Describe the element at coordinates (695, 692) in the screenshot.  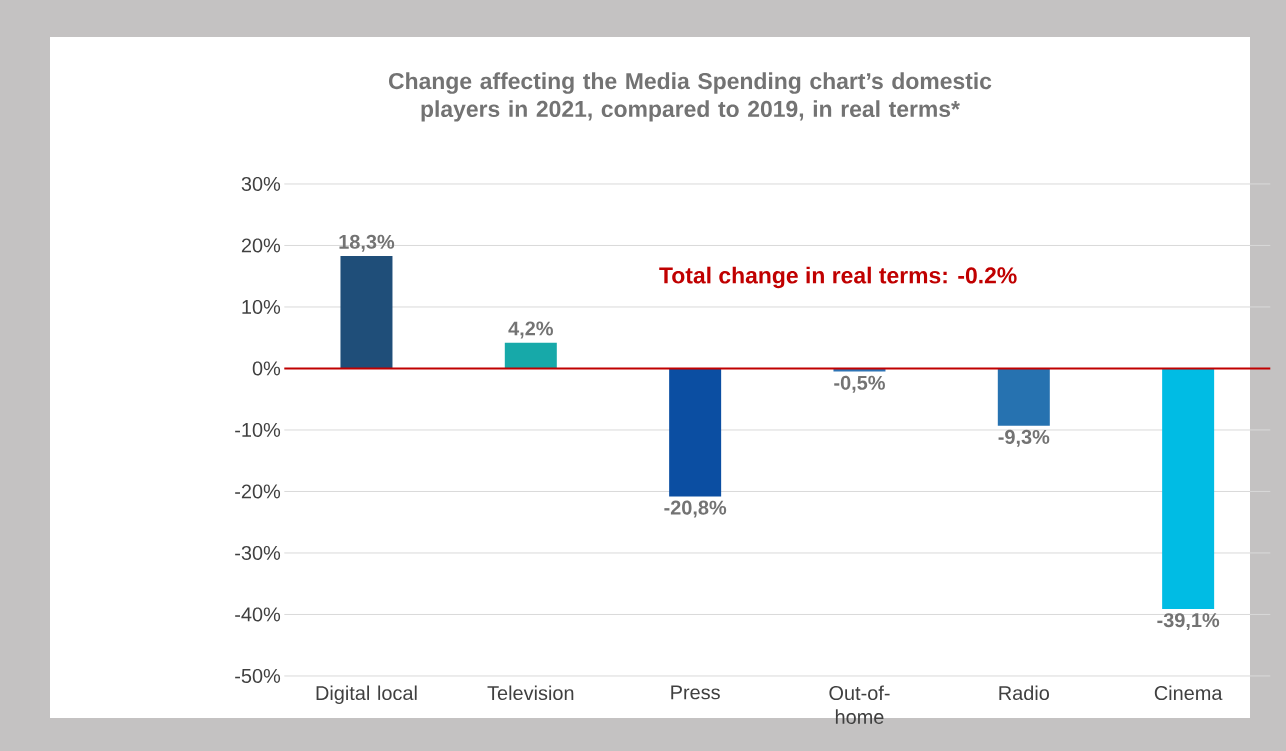
I see `x-tick-label: Press` at that location.